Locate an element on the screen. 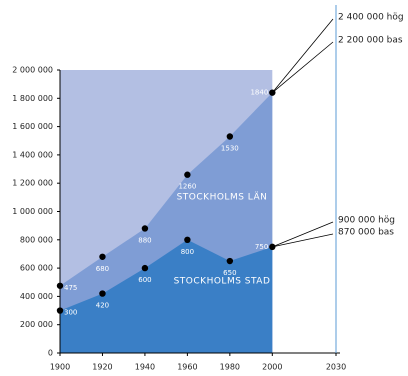 Image resolution: width=408 pixels, height=376 pixels. x-tick-label: 1900 is located at coordinates (60, 367).